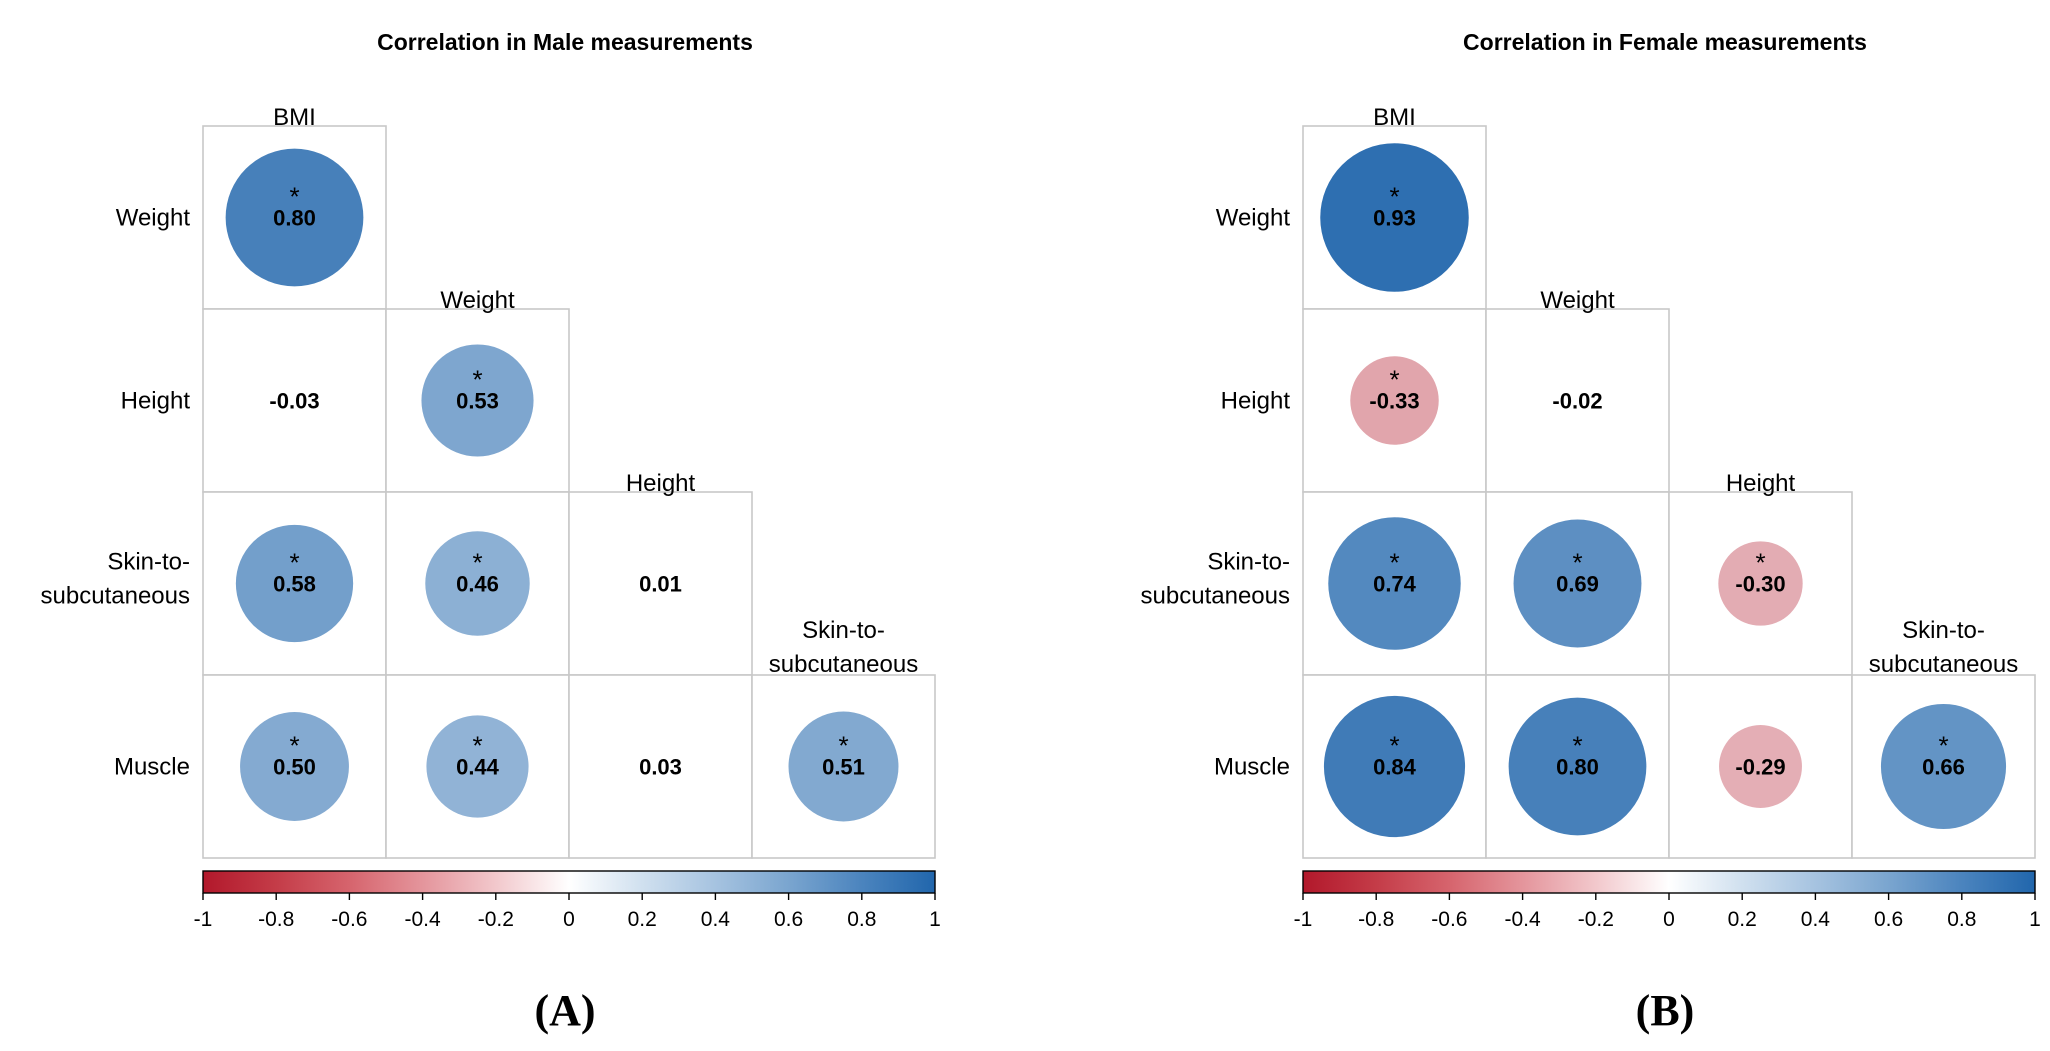 This screenshot has height=1051, width=2050. I want to click on correlation-cell: -0.02, so click(1577, 400).